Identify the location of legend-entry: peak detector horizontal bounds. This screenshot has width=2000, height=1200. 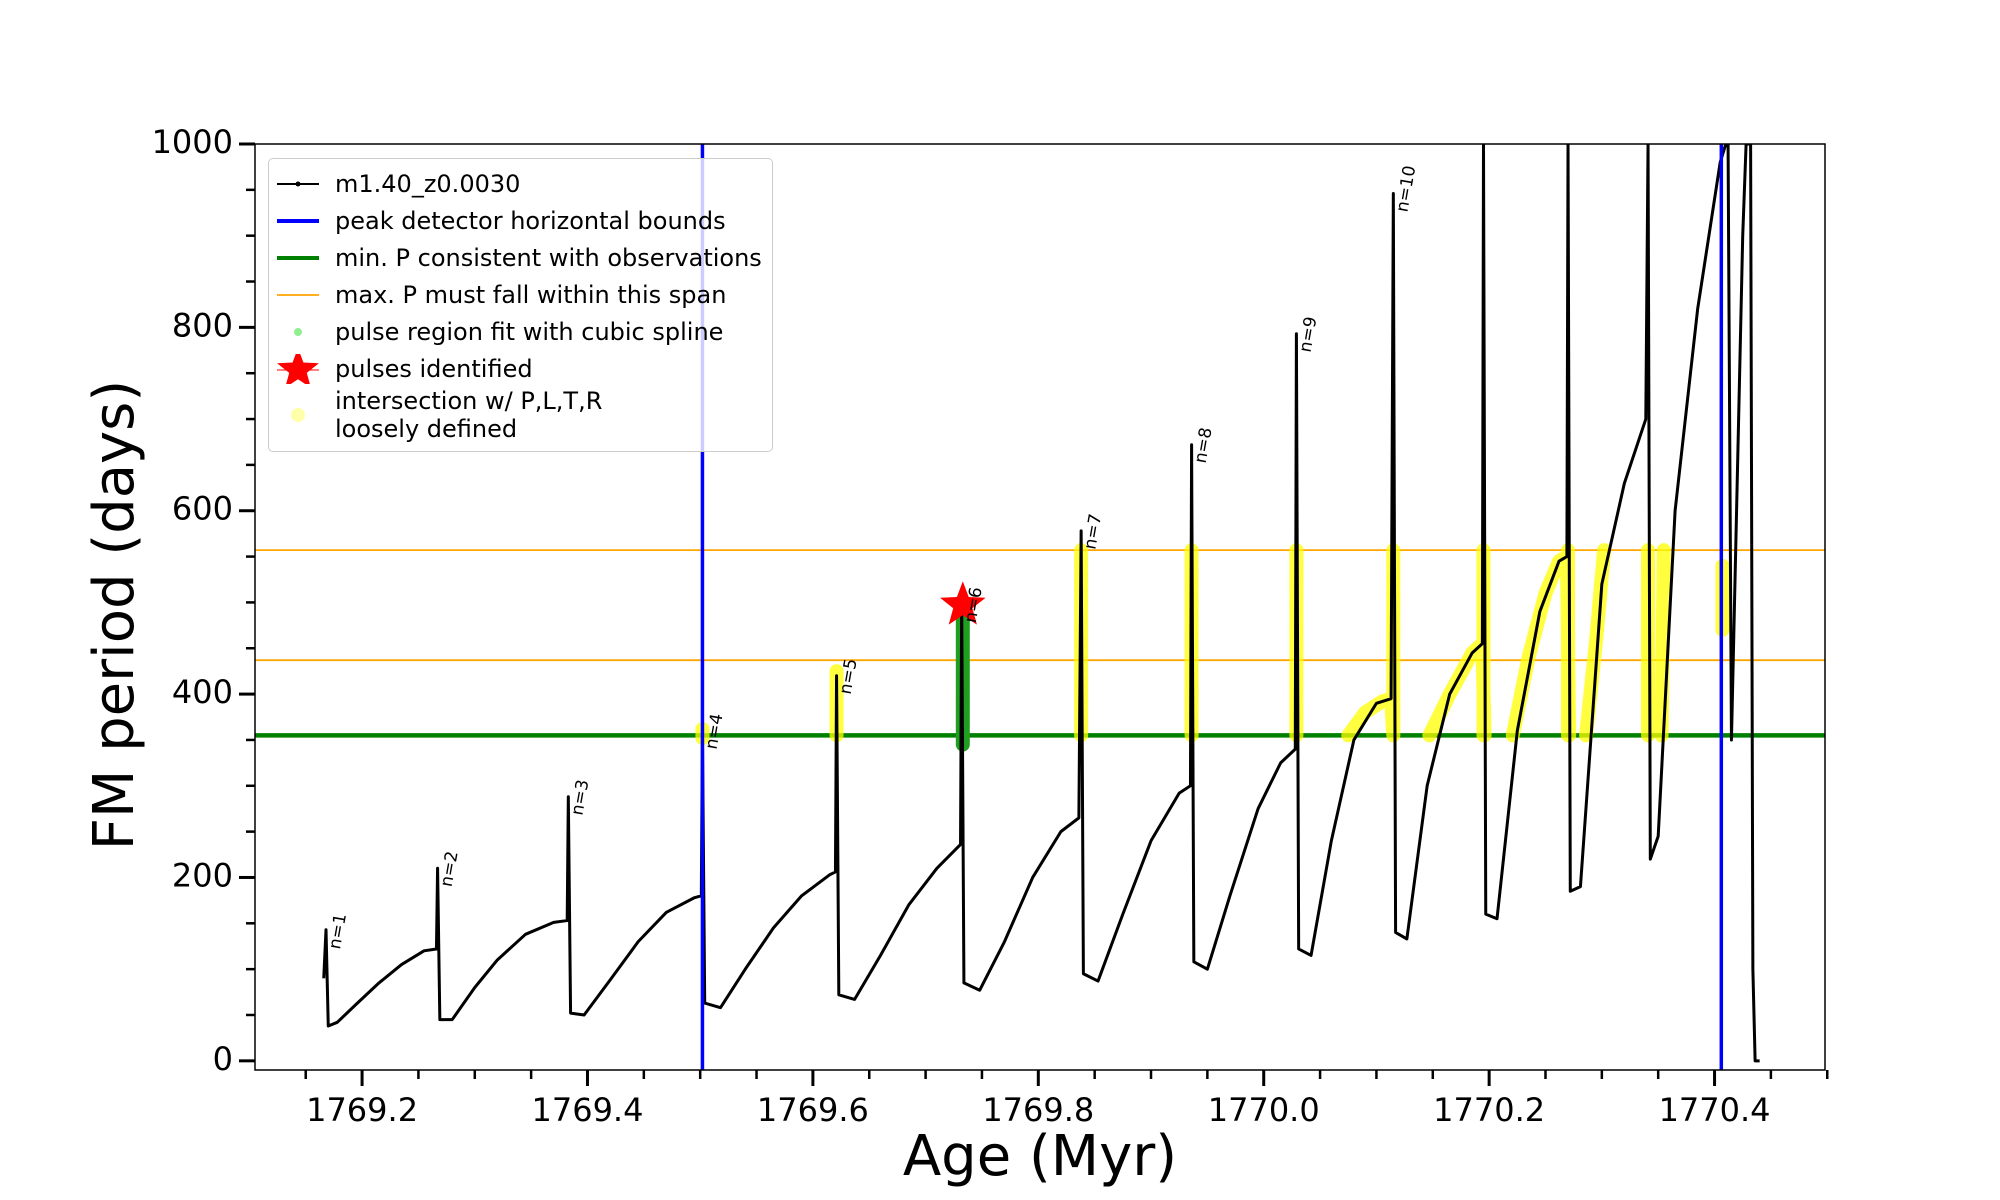
(518, 220).